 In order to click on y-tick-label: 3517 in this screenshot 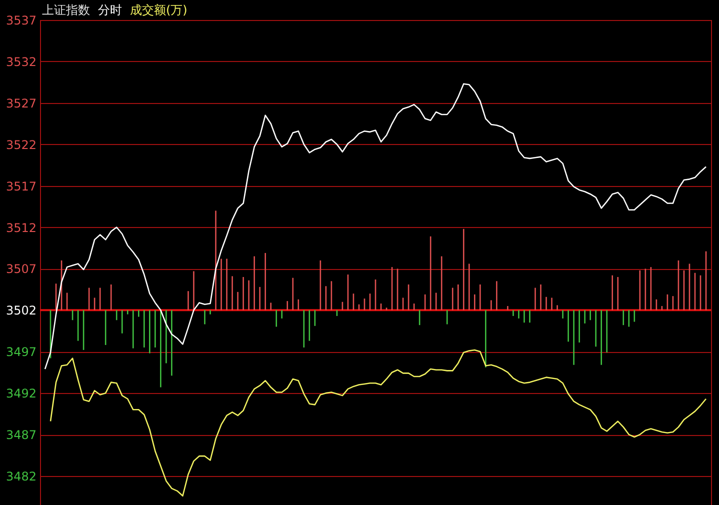, I will do `click(21, 186)`.